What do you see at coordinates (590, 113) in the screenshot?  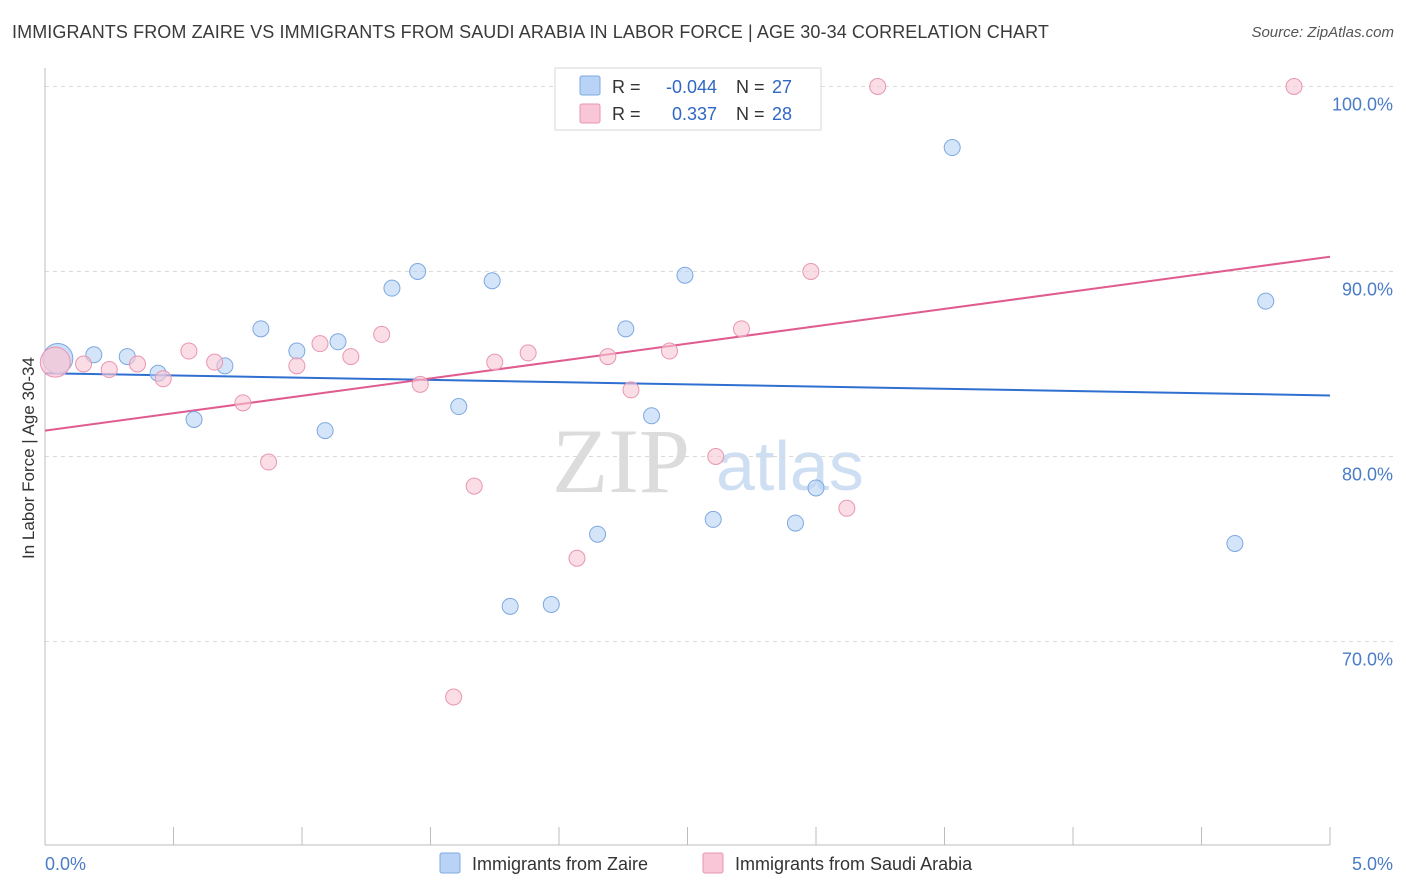 I see `stats-swatch-saudi` at bounding box center [590, 113].